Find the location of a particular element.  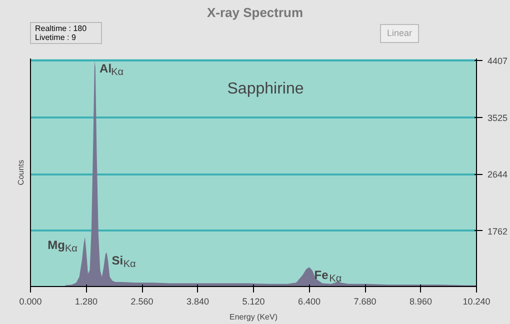

chart-title: X-ray Spectrum is located at coordinates (255, 13).